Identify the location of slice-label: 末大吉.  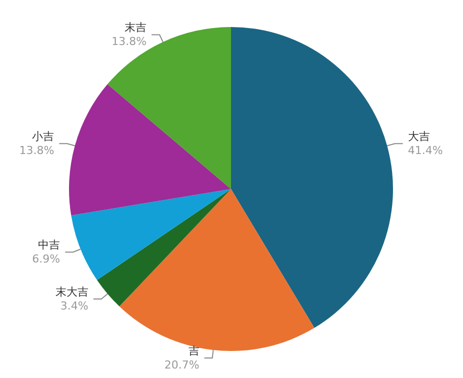
(71, 292).